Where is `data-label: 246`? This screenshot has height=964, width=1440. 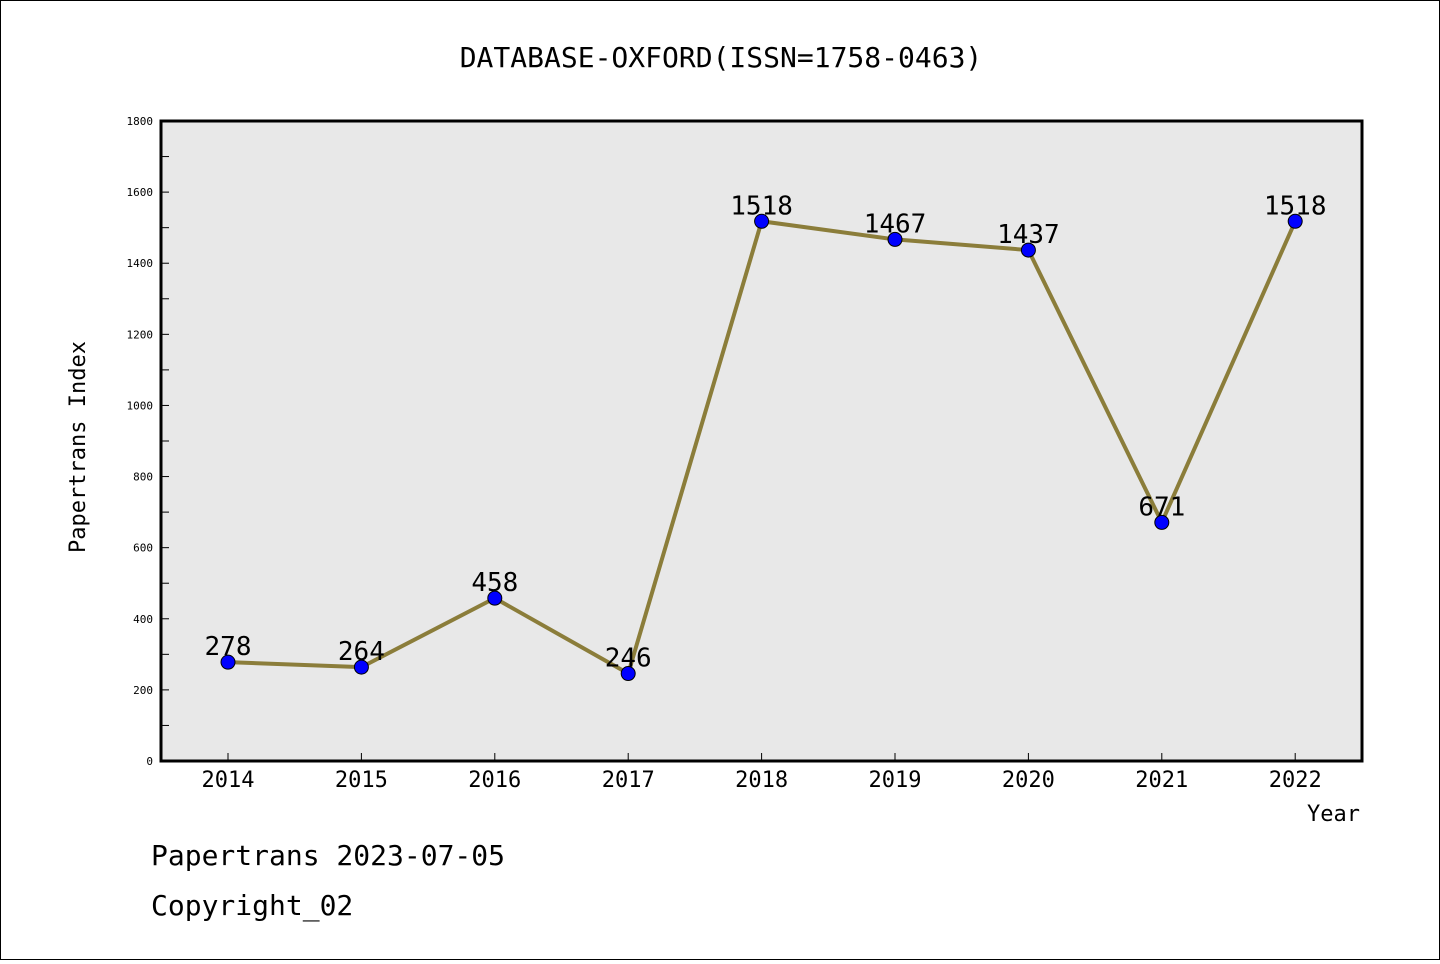
data-label: 246 is located at coordinates (628, 659).